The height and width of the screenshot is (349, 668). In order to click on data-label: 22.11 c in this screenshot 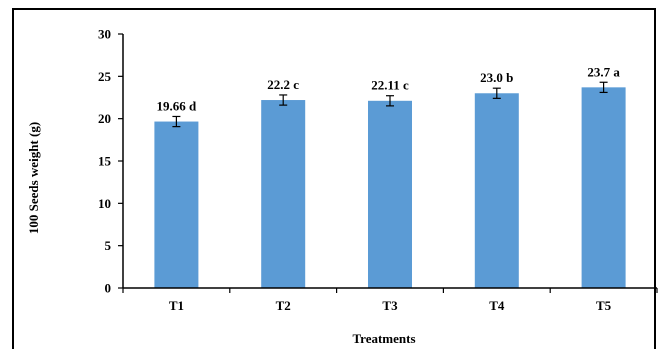, I will do `click(390, 85)`.